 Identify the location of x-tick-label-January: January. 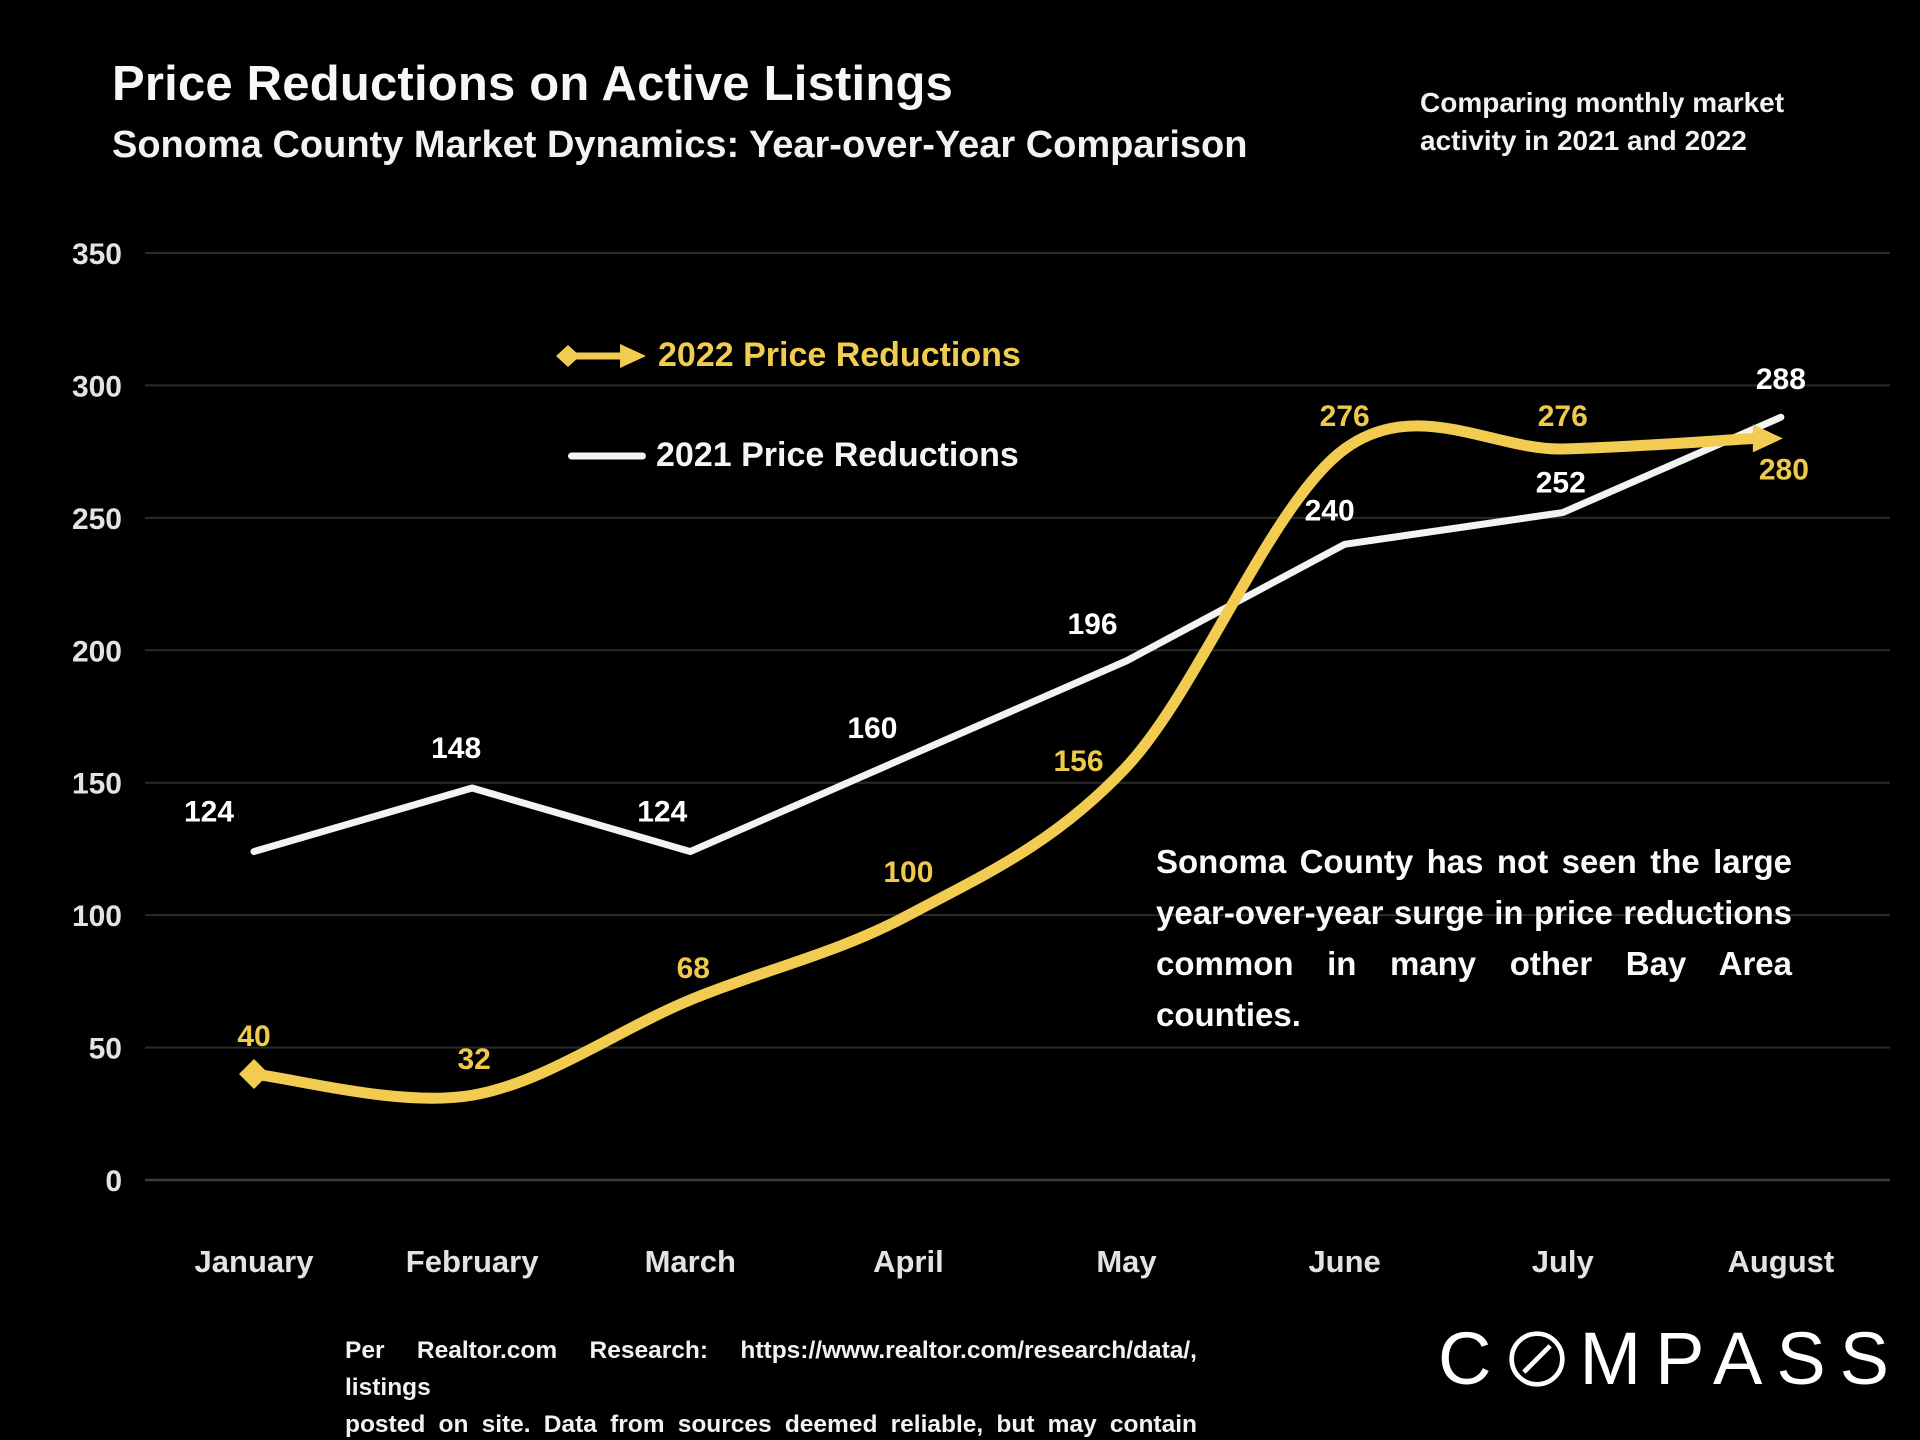
(255, 1261).